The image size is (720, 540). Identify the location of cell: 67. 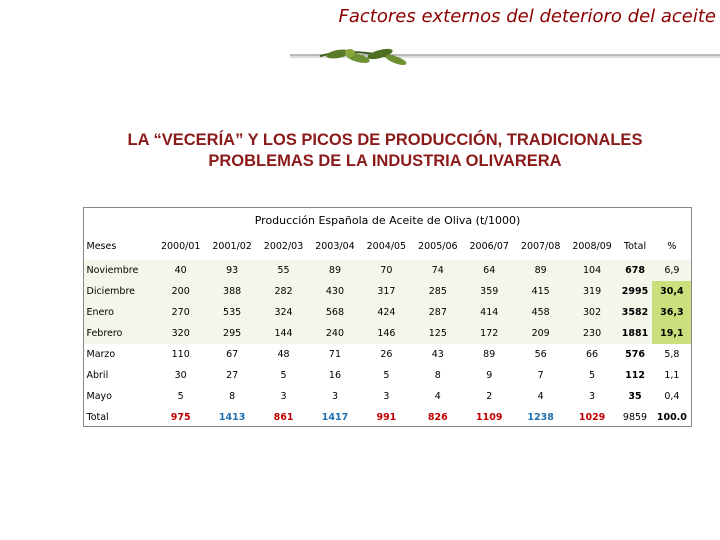
(232, 354).